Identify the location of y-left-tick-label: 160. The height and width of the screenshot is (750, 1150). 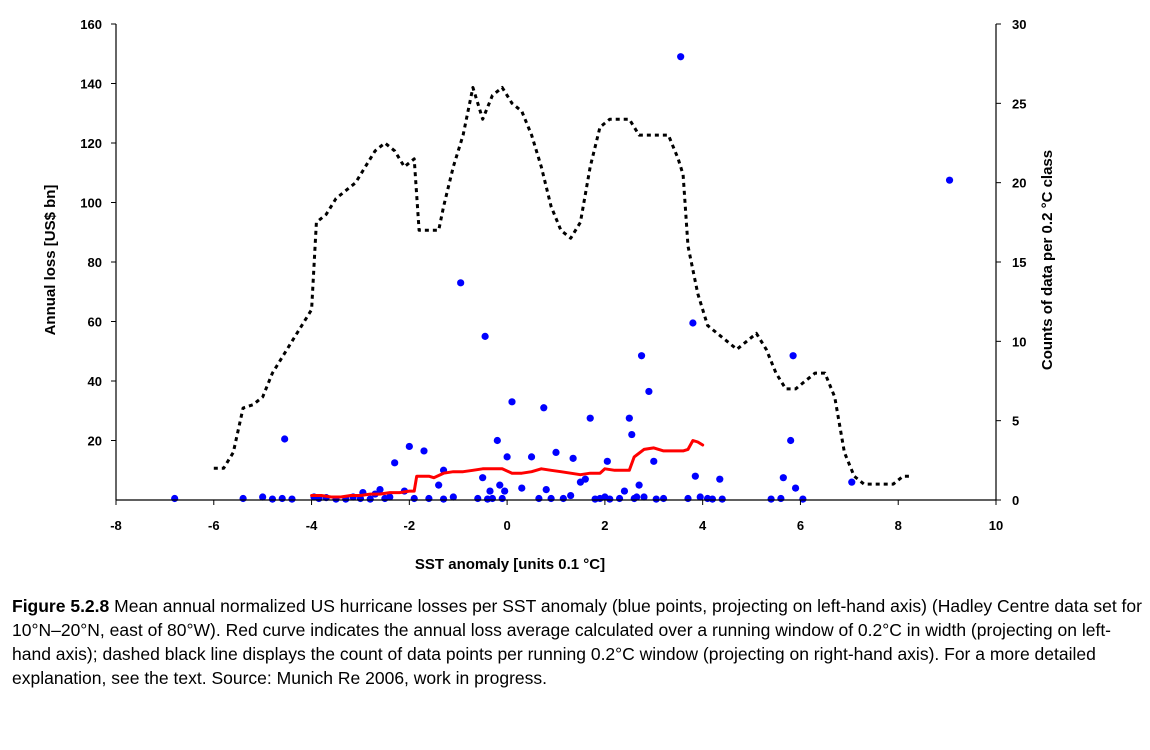
(91, 24).